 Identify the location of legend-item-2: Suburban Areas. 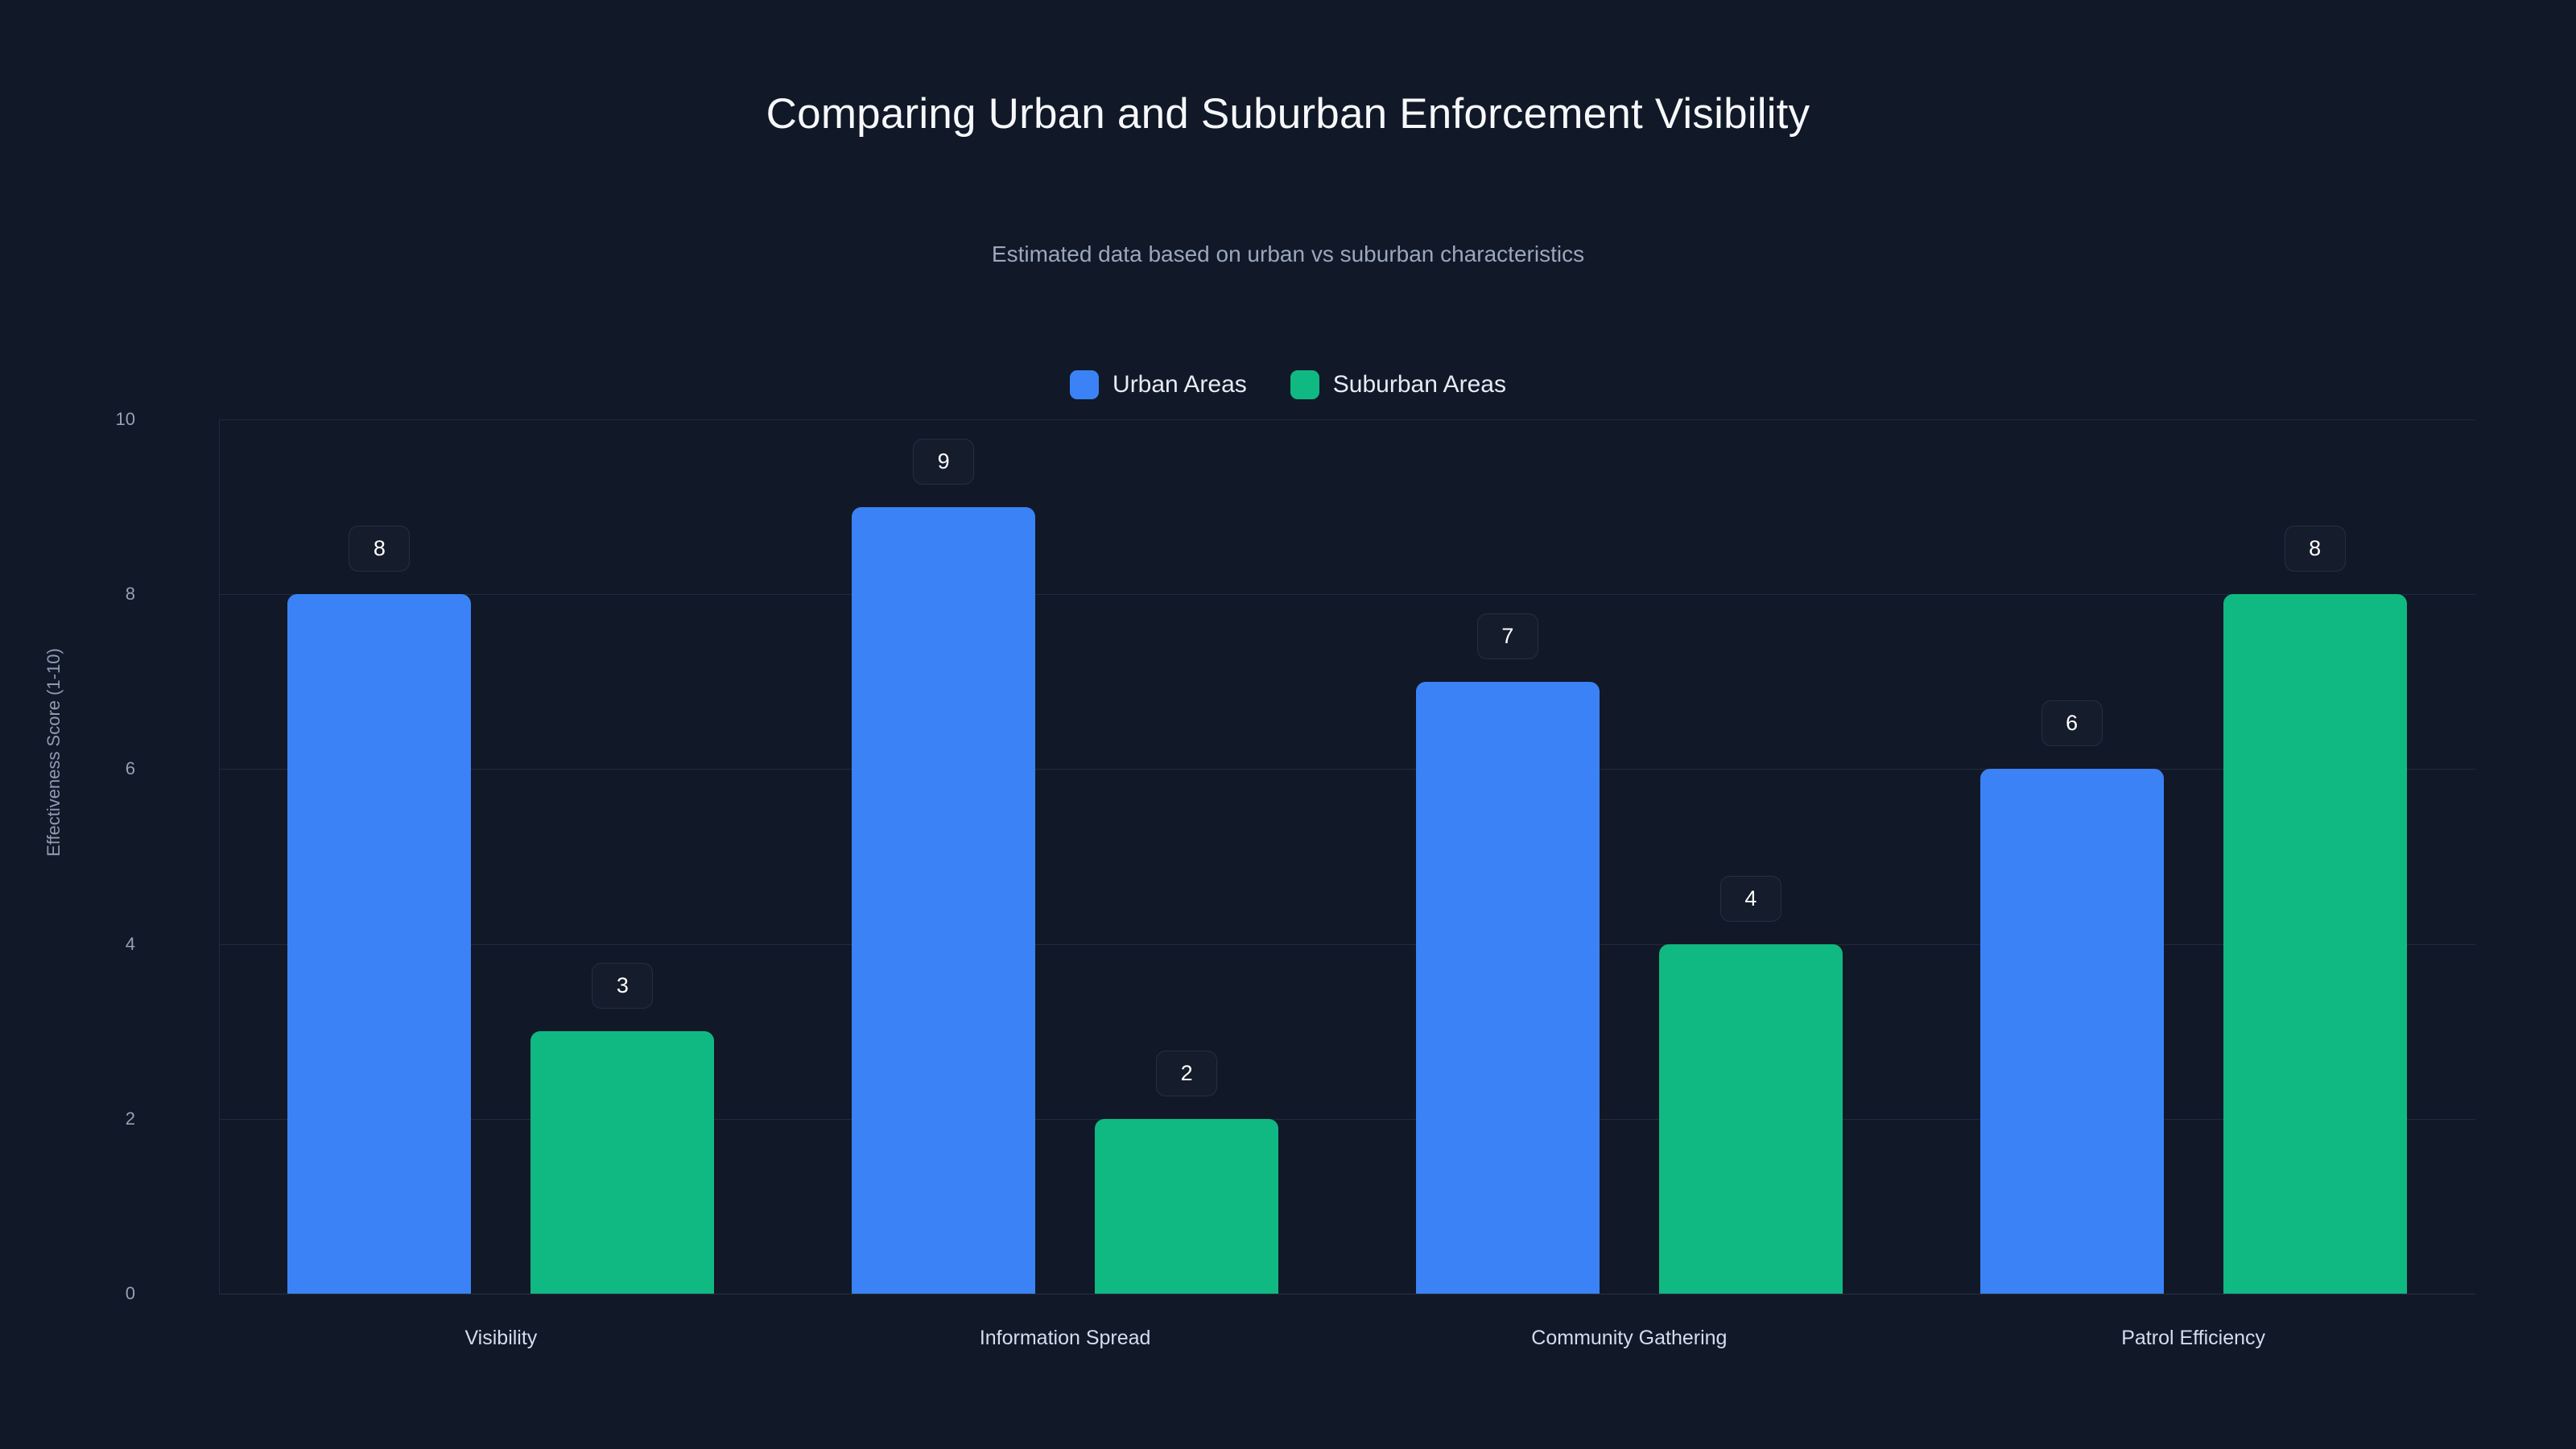
(1398, 384).